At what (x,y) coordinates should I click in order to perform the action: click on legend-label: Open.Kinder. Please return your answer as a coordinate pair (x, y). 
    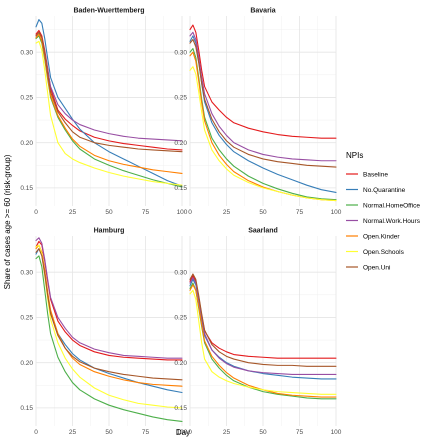
    Looking at the image, I should click on (381, 236).